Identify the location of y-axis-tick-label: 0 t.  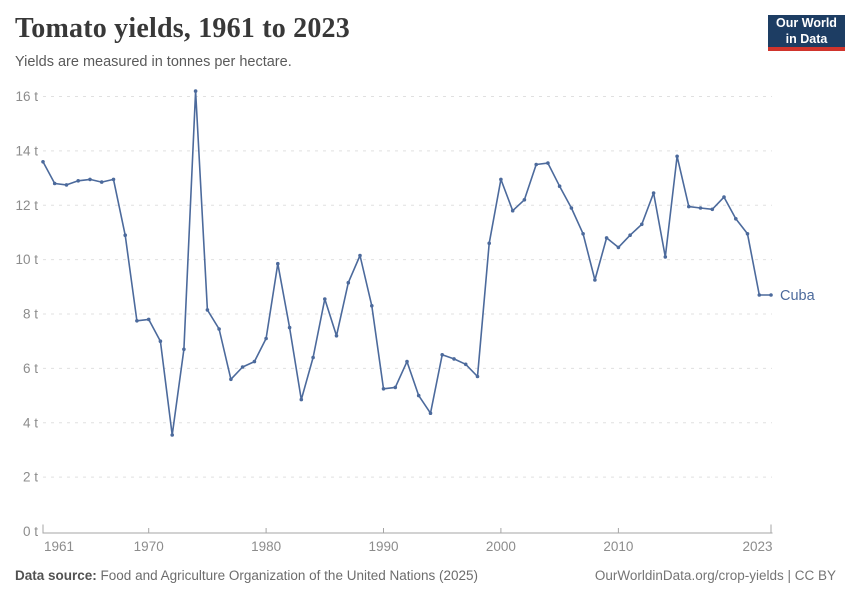
(30, 531).